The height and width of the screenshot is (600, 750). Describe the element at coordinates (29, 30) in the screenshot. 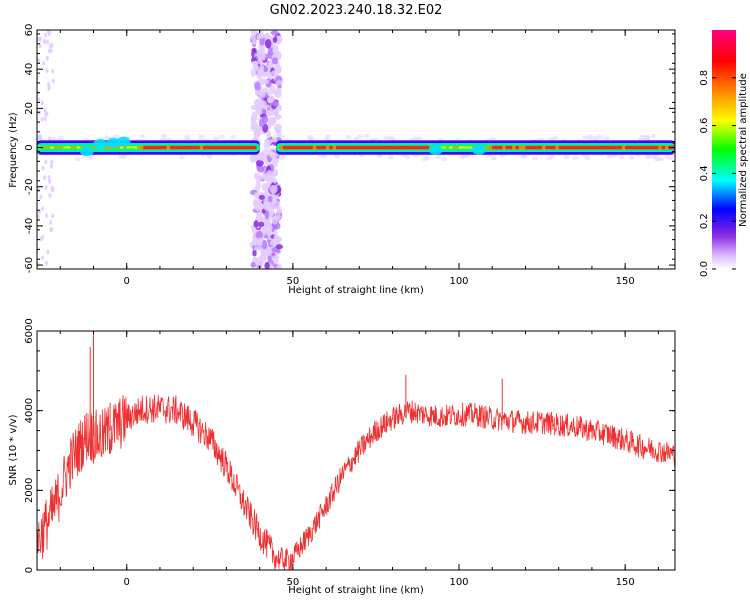

I see `spectrogram-ytick-label: 60` at that location.